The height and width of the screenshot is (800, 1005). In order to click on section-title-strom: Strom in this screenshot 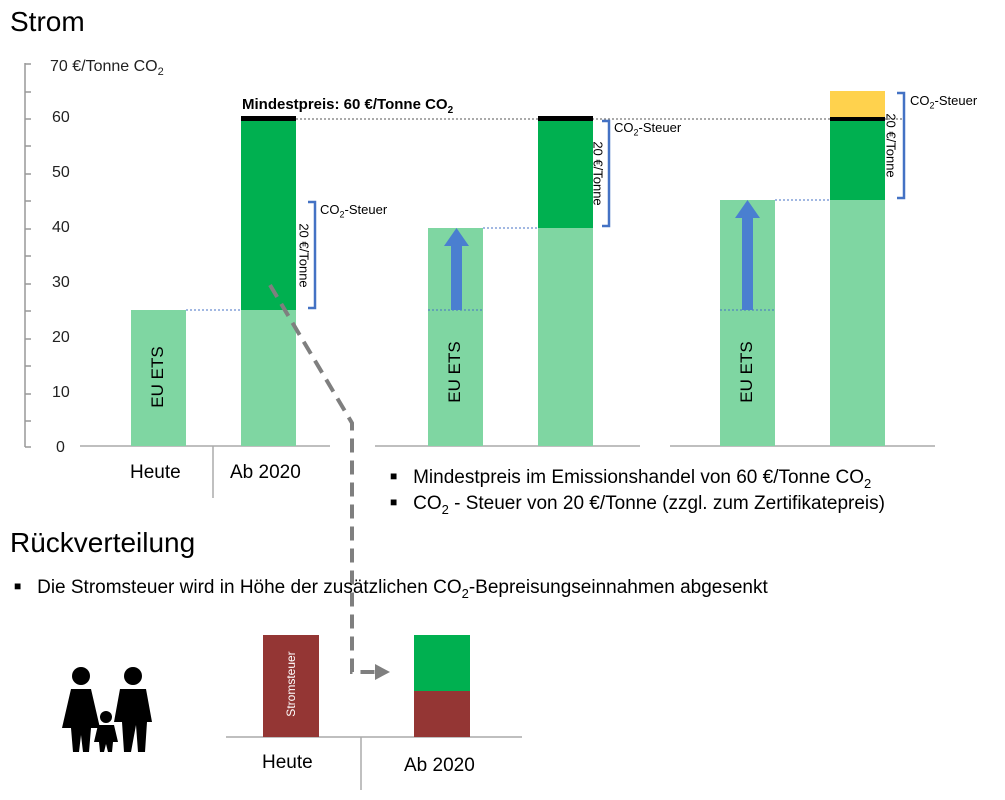, I will do `click(47, 21)`.